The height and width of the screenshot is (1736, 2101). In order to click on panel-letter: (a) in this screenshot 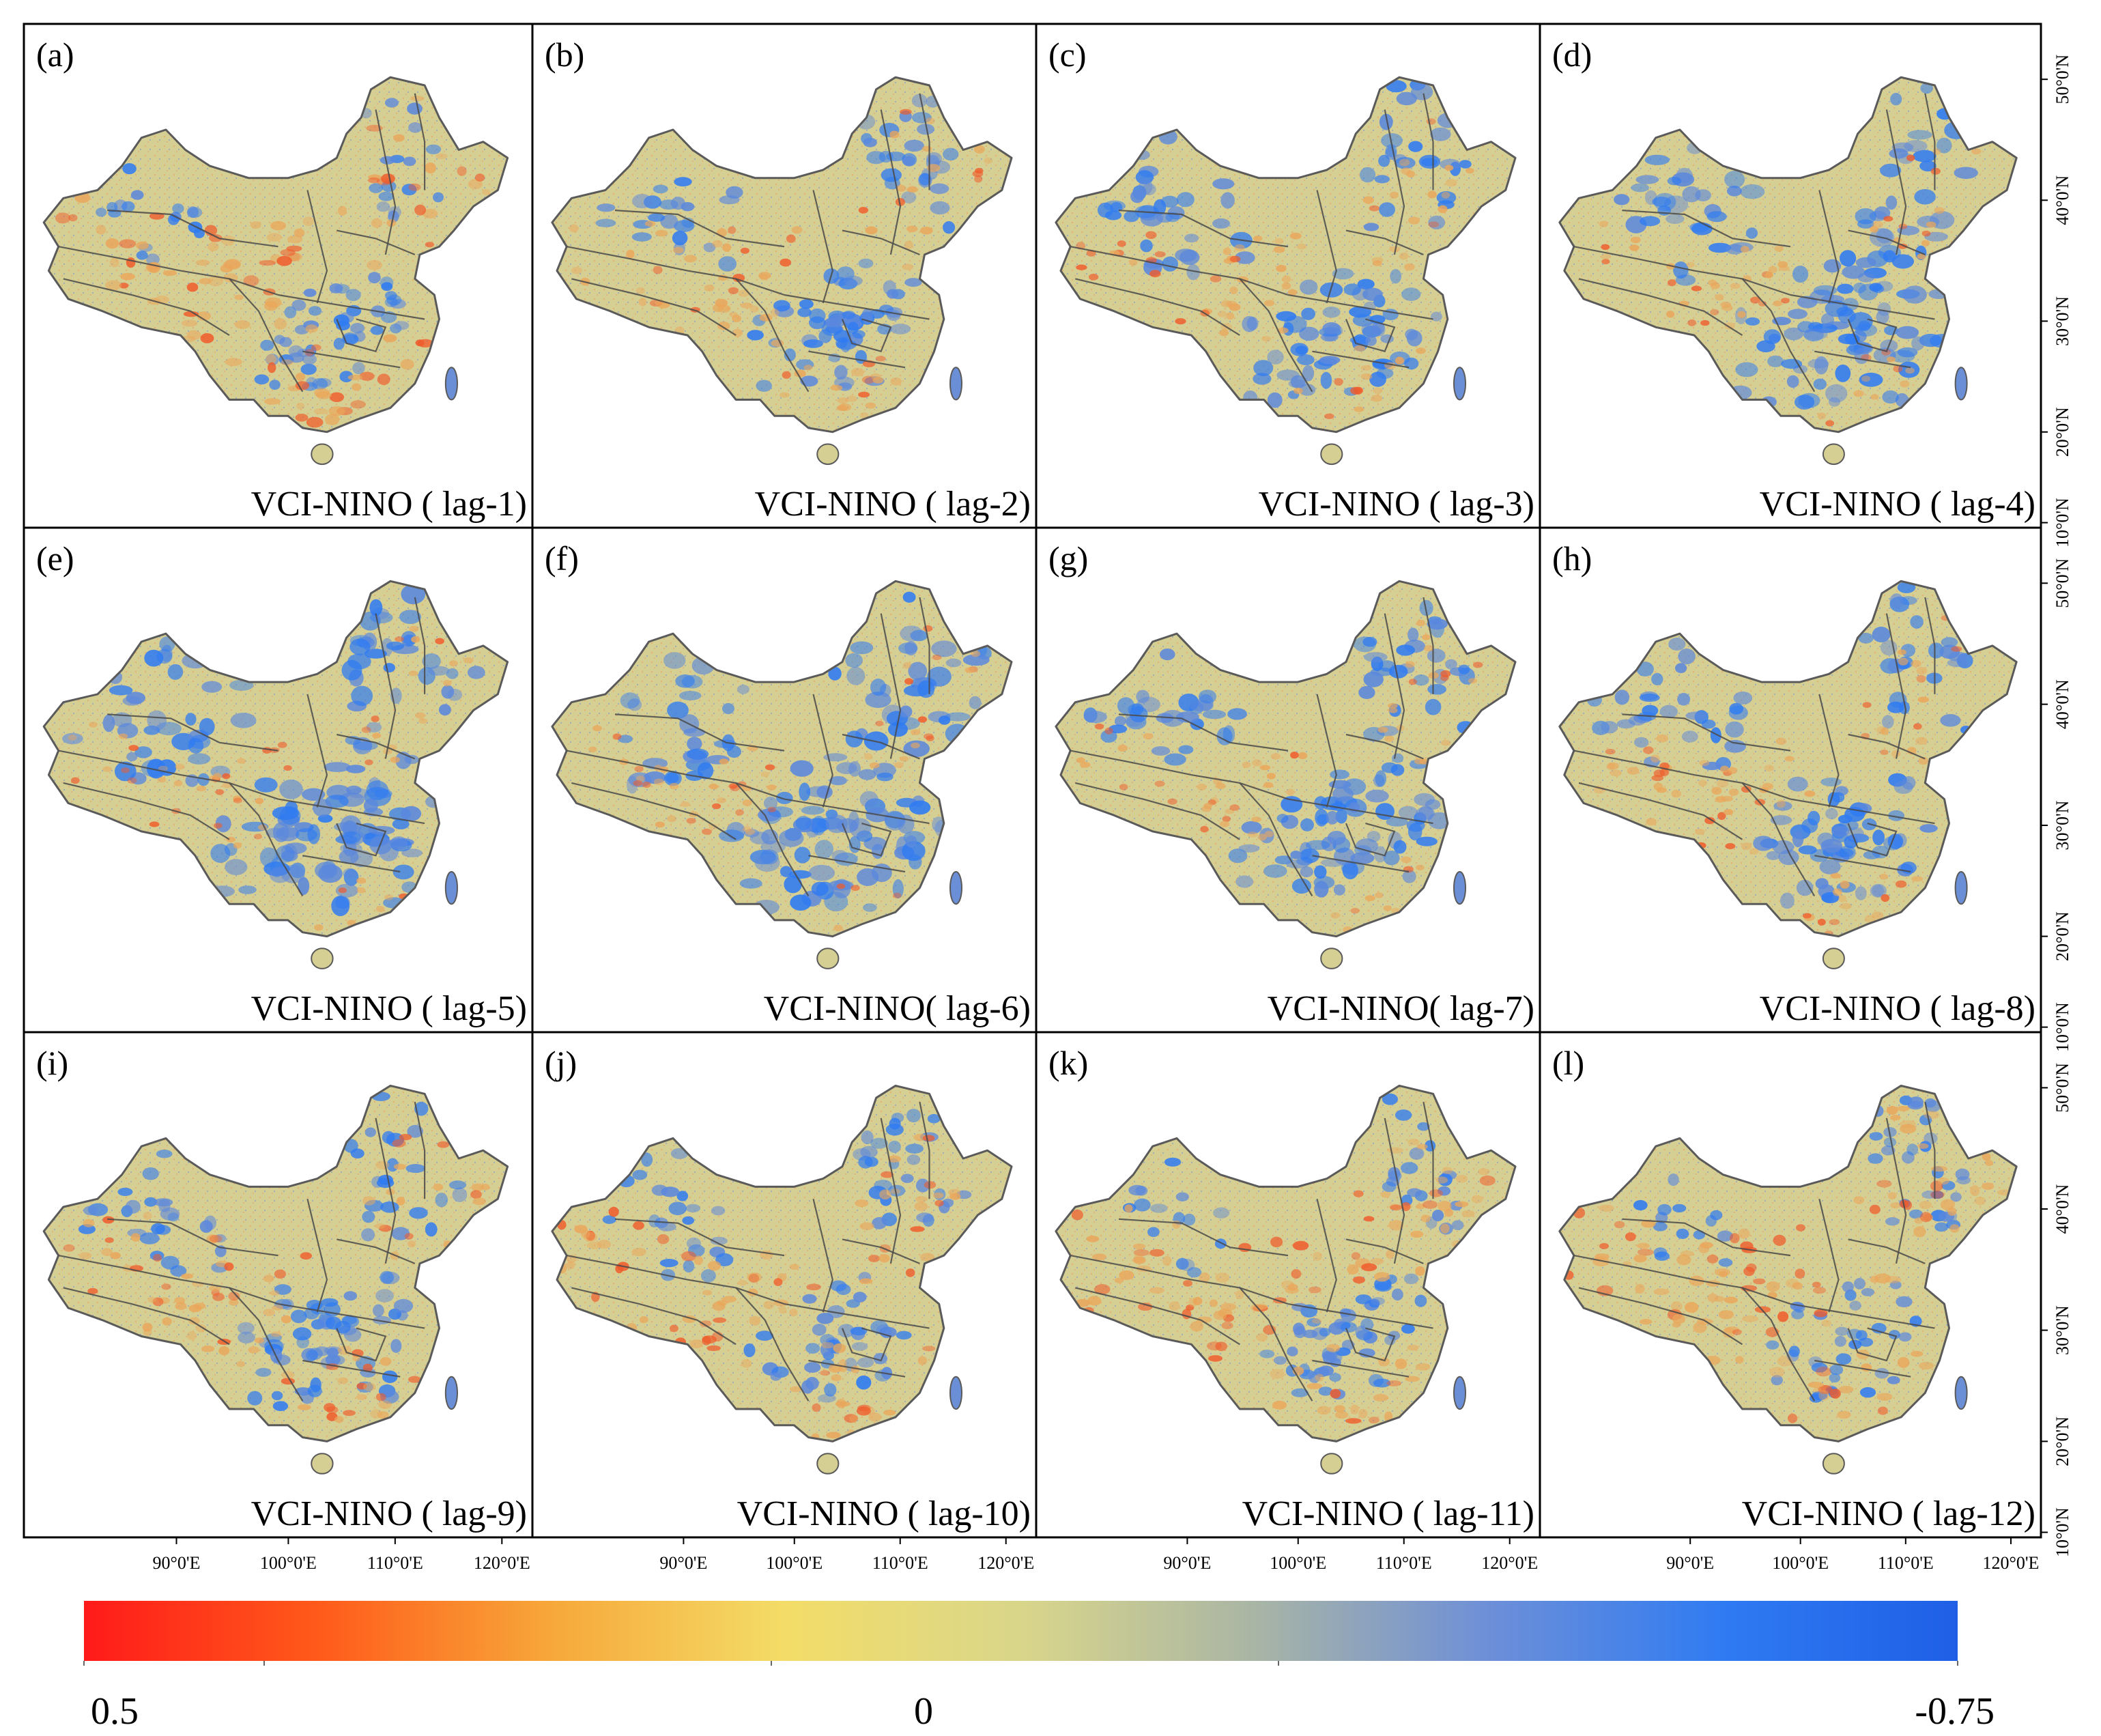, I will do `click(55, 55)`.